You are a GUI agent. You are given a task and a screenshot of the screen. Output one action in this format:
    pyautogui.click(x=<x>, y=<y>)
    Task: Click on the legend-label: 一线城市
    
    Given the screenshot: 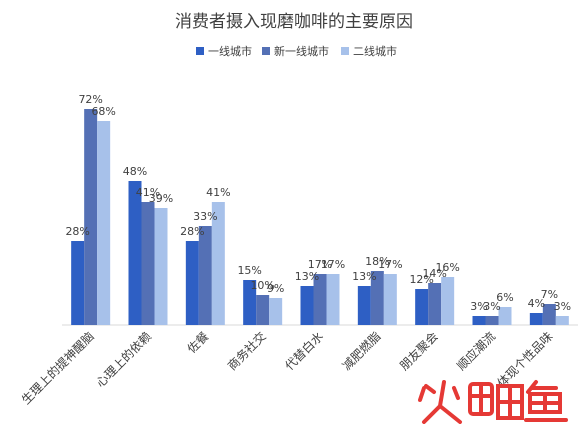 What is the action you would take?
    pyautogui.click(x=230, y=51)
    